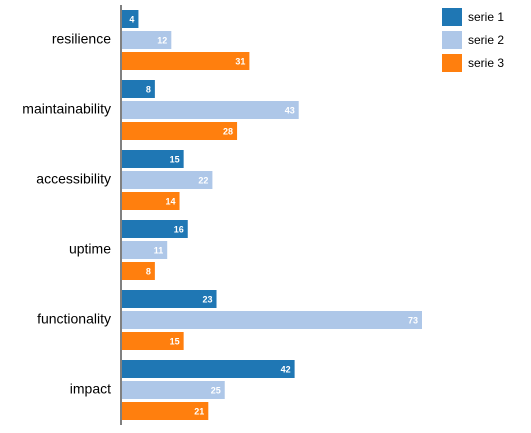 This screenshot has height=433, width=531. What do you see at coordinates (66, 109) in the screenshot?
I see `category-label-maintainability: maintainability` at bounding box center [66, 109].